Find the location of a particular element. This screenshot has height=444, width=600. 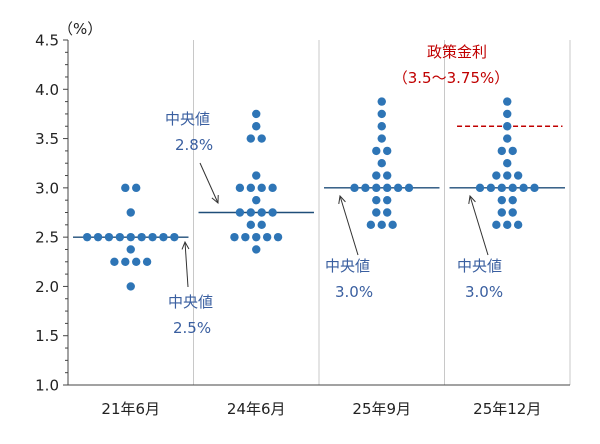

annotation-arrow-24-06-head is located at coordinates (215, 199).